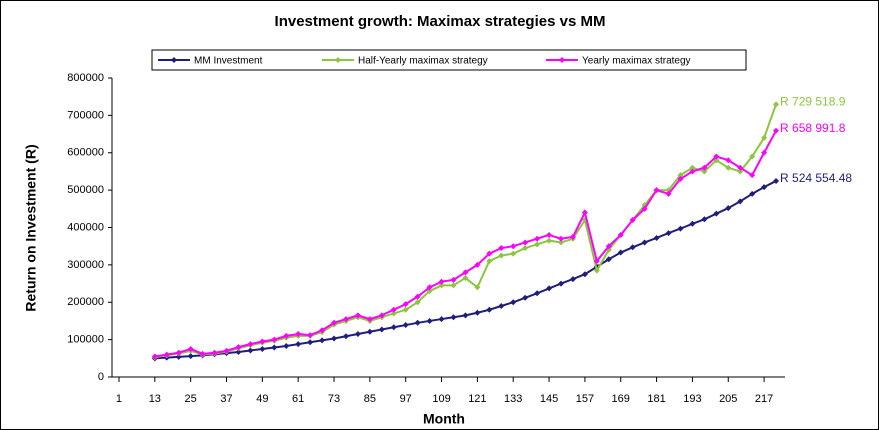  Describe the element at coordinates (477, 399) in the screenshot. I see `x-tick-label: 121` at that location.